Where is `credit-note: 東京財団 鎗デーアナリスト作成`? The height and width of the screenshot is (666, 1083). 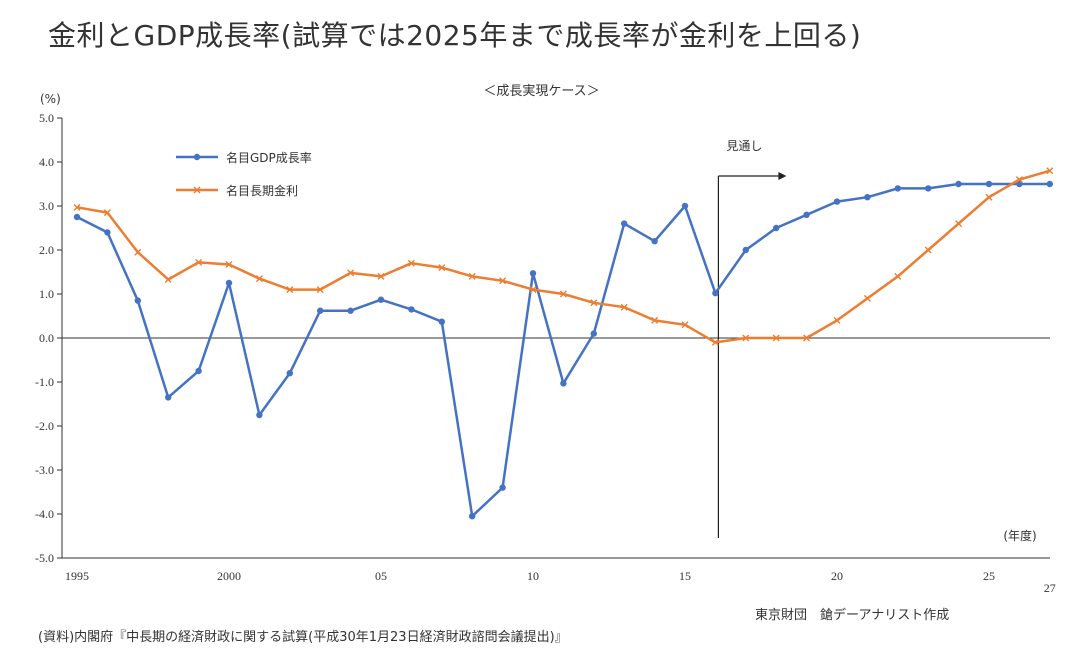 credit-note: 東京財団 鎗デーアナリスト作成 is located at coordinates (852, 615).